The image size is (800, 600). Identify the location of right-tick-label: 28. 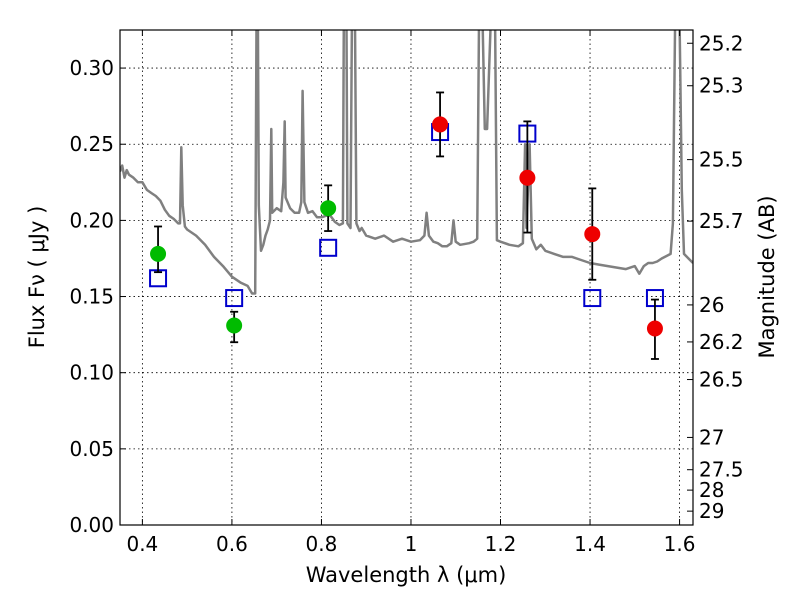
(711, 490).